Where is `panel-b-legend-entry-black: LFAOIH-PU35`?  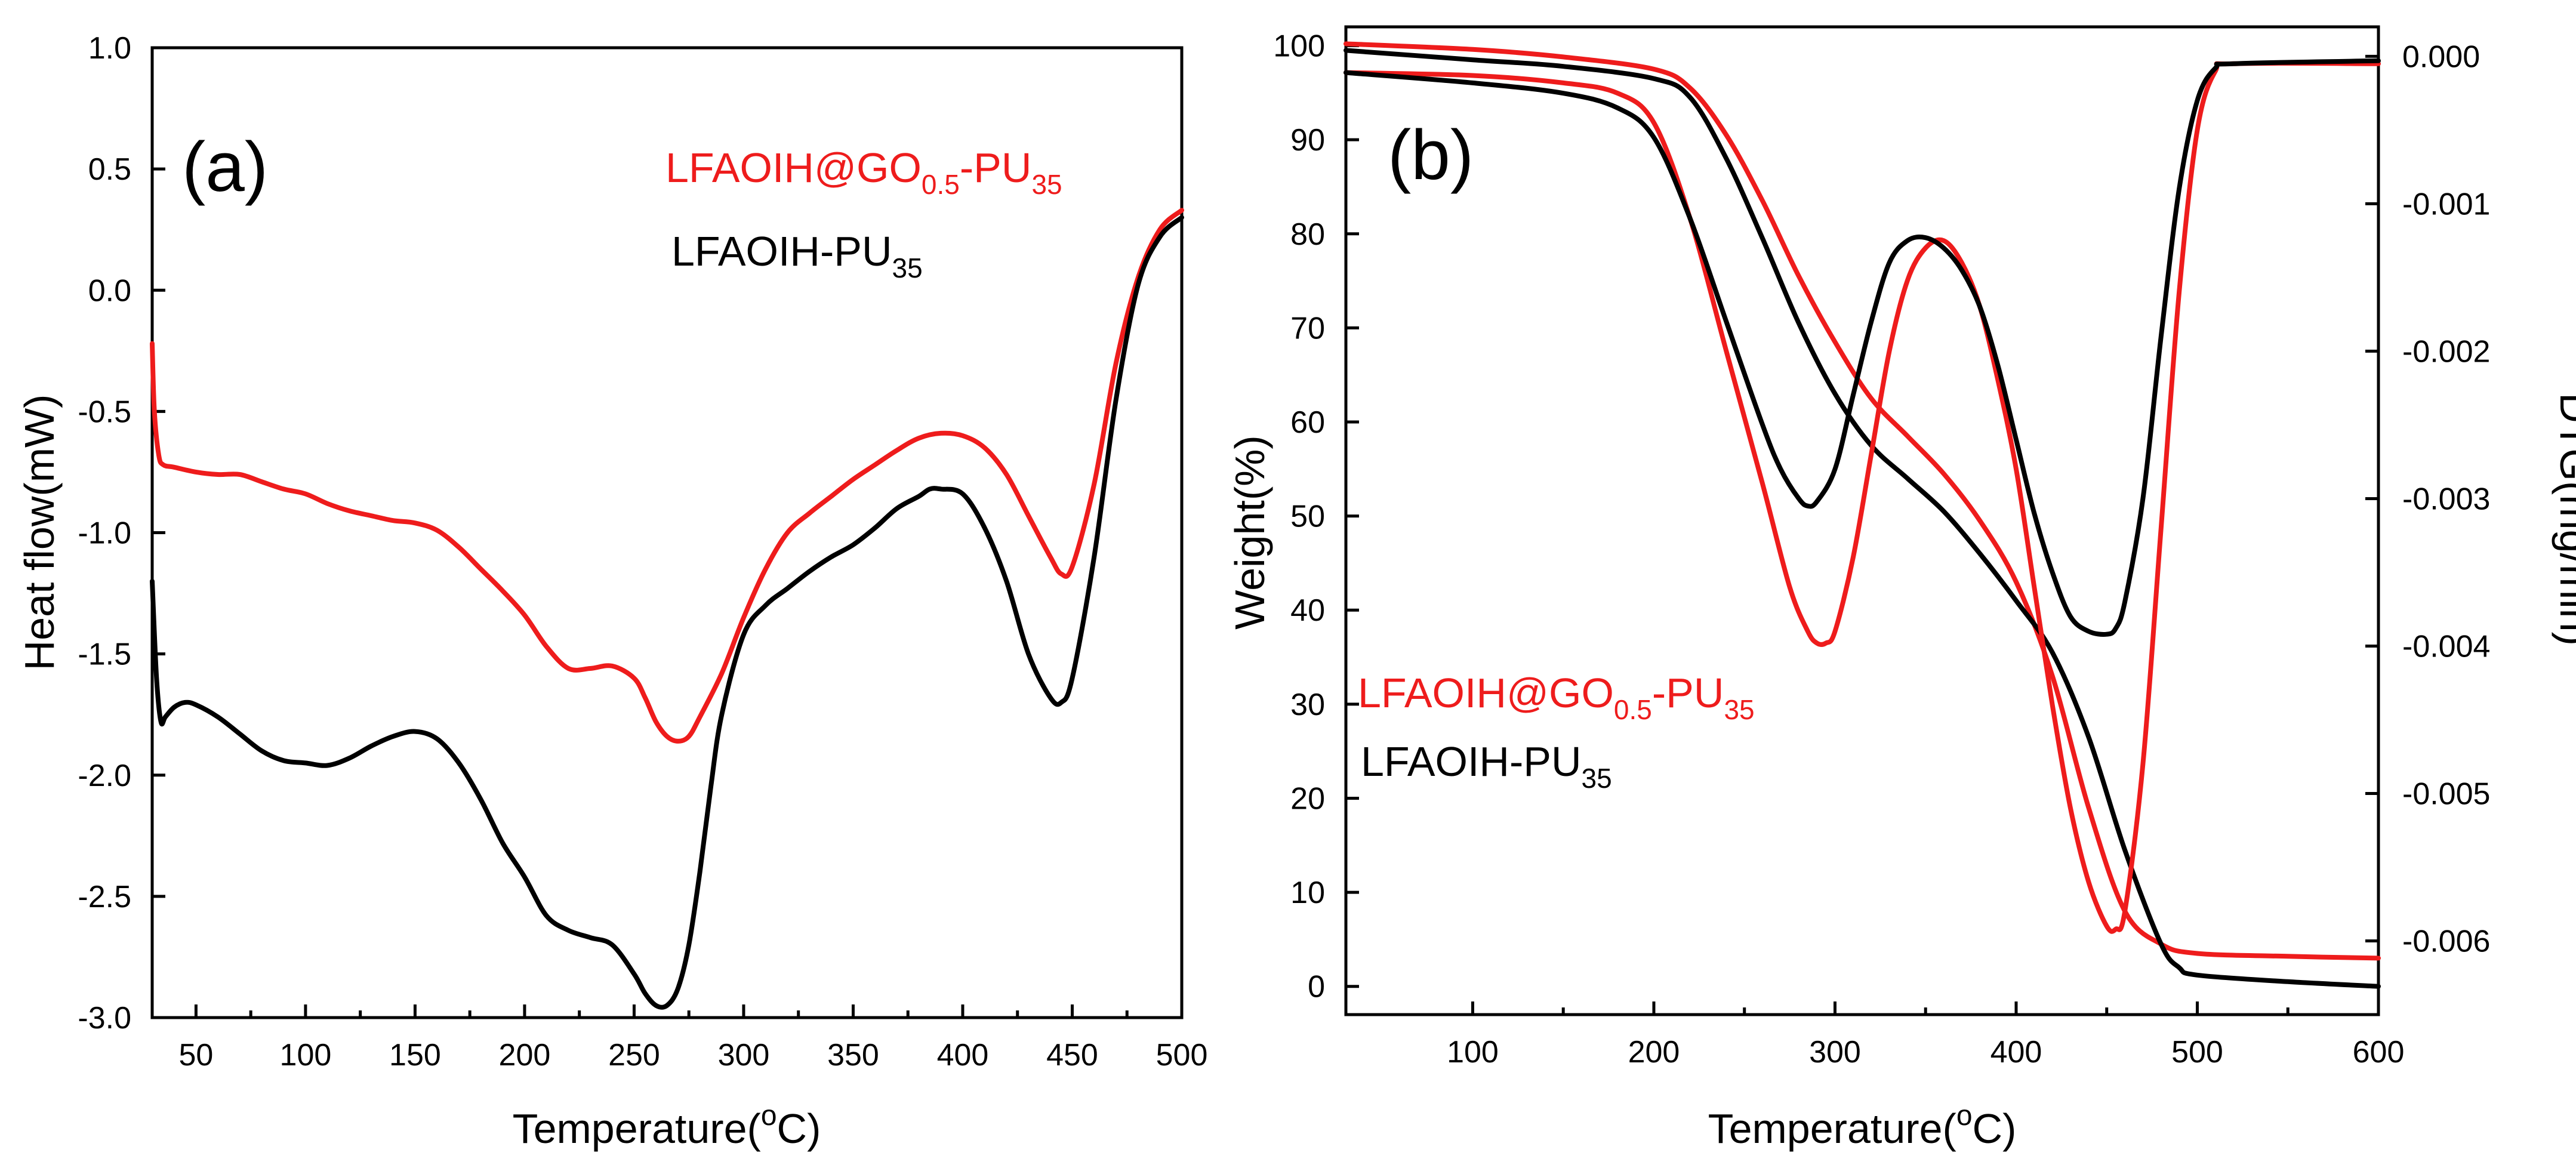
panel-b-legend-entry-black: LFAOIH-PU35 is located at coordinates (1486, 766).